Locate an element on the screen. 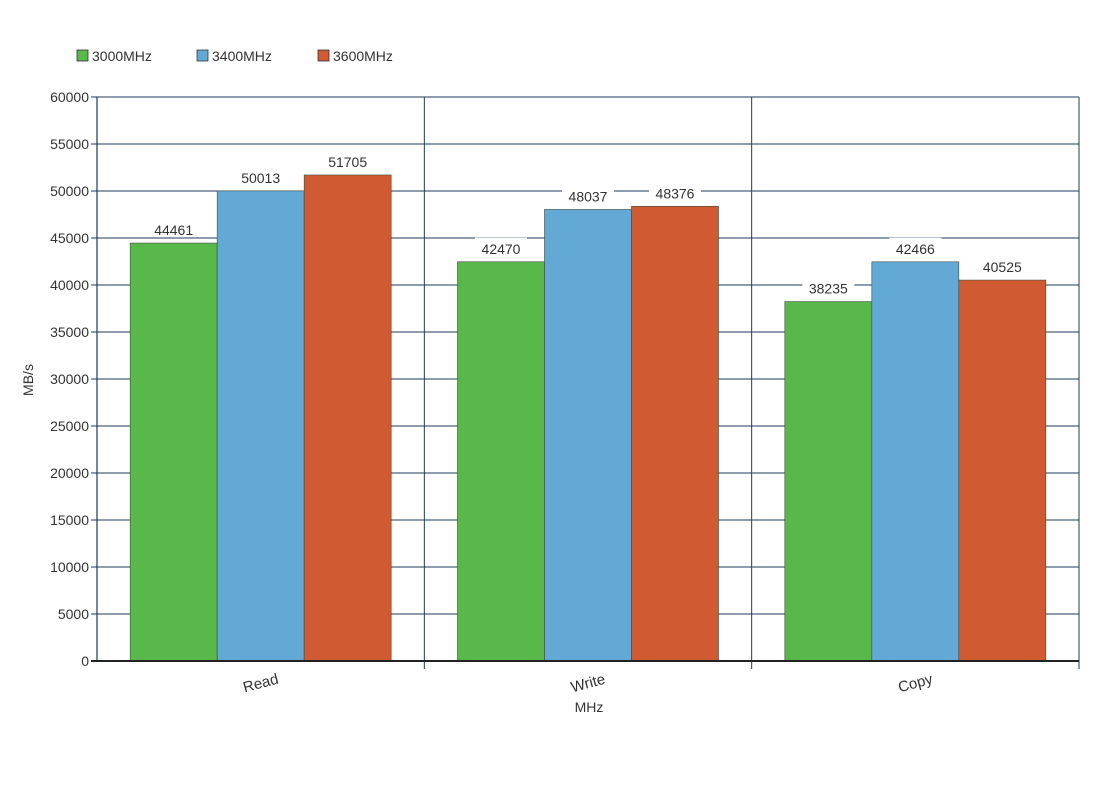  bar-3000MHz-Copy is located at coordinates (828, 481).